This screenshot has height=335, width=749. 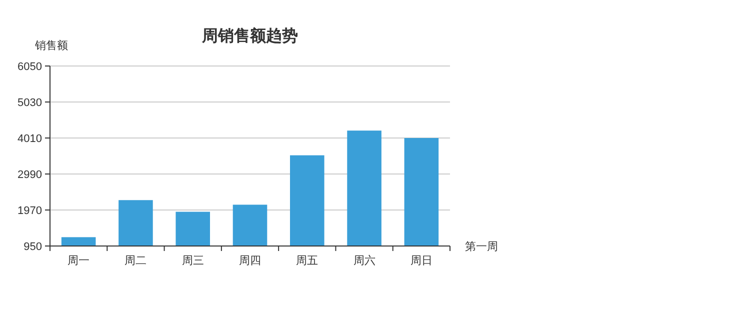 I want to click on x-axis-title: 第一周, so click(x=481, y=247).